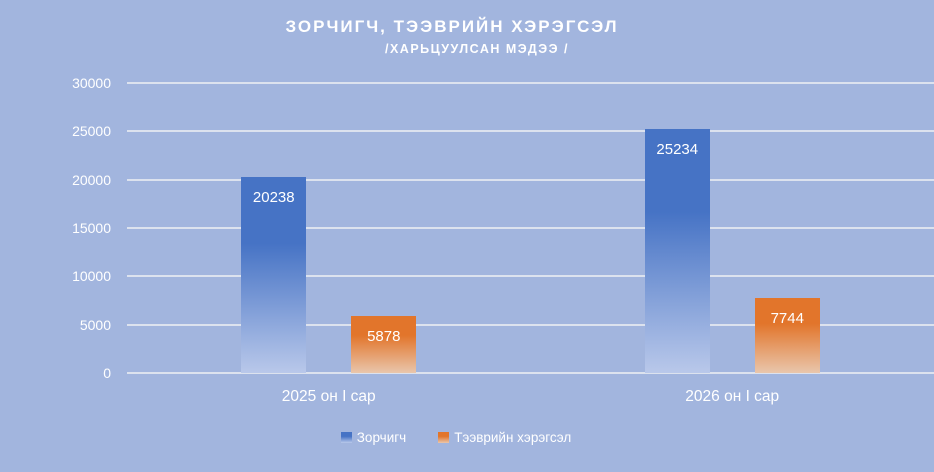  I want to click on bar-value-label: 20238, so click(273, 198).